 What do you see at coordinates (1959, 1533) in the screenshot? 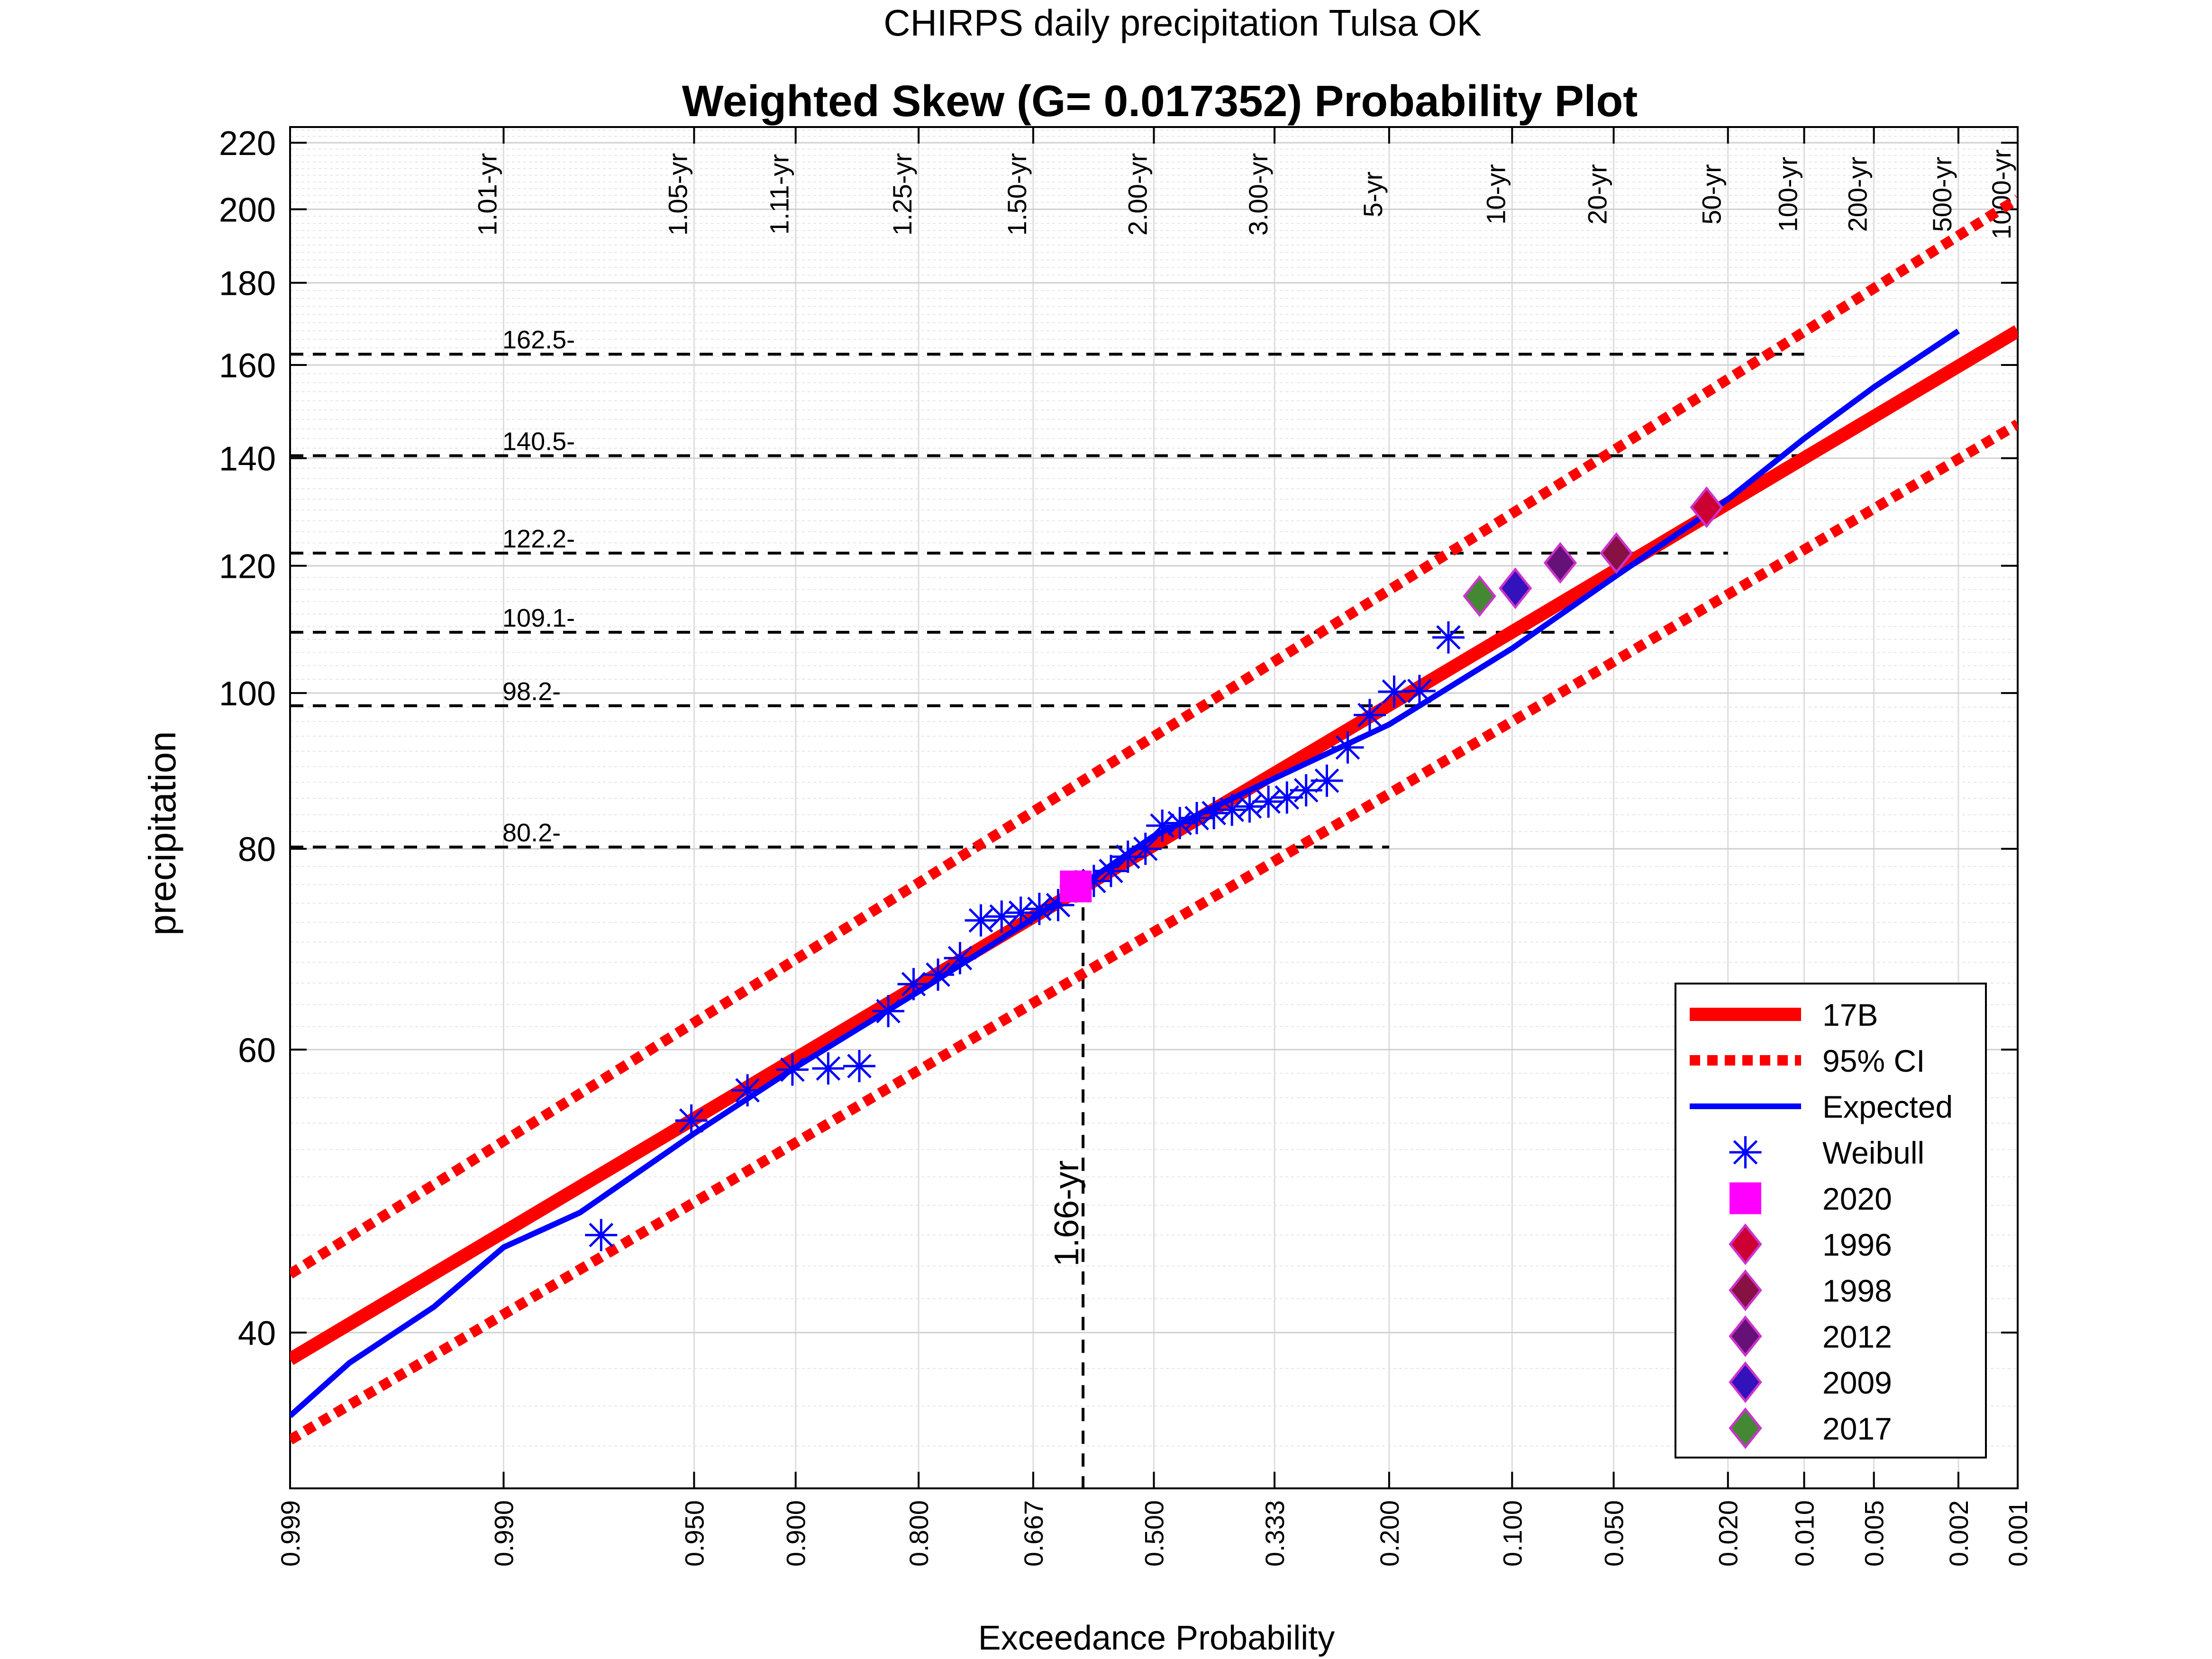
I see `x-tick-label: 0.002` at bounding box center [1959, 1533].